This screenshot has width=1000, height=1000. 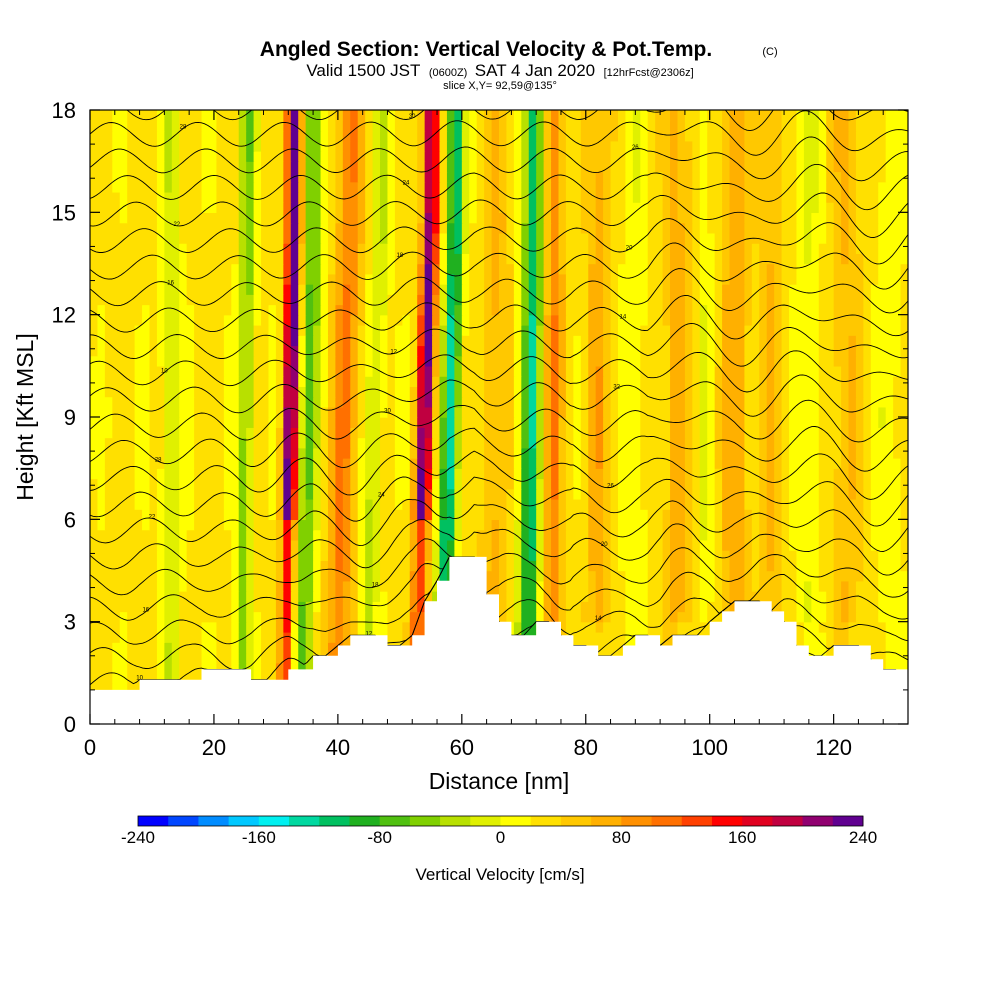 What do you see at coordinates (500, 86) in the screenshot?
I see `chart-slice-info: slice X,Y= 92,59@135°` at bounding box center [500, 86].